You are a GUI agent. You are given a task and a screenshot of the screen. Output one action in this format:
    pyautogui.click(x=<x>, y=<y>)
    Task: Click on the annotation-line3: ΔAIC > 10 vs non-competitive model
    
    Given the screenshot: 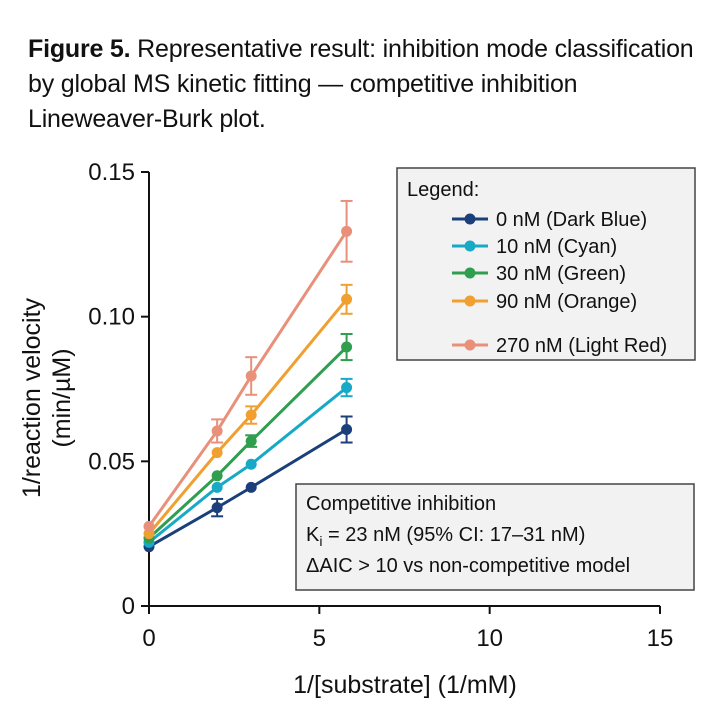 What is the action you would take?
    pyautogui.click(x=468, y=566)
    